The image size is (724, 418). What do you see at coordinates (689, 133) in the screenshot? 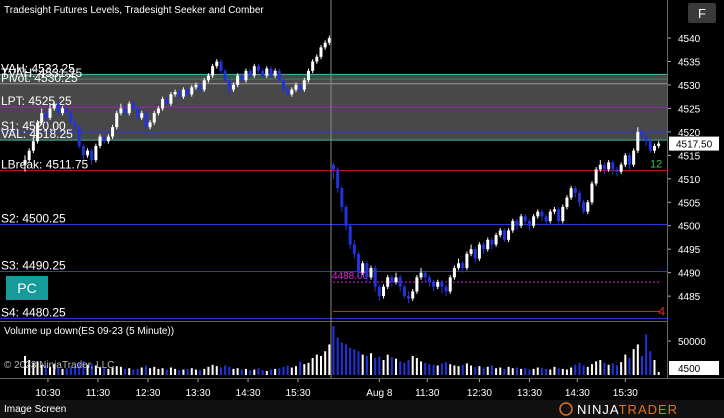
I see `y-tick-label: 4520` at bounding box center [689, 133].